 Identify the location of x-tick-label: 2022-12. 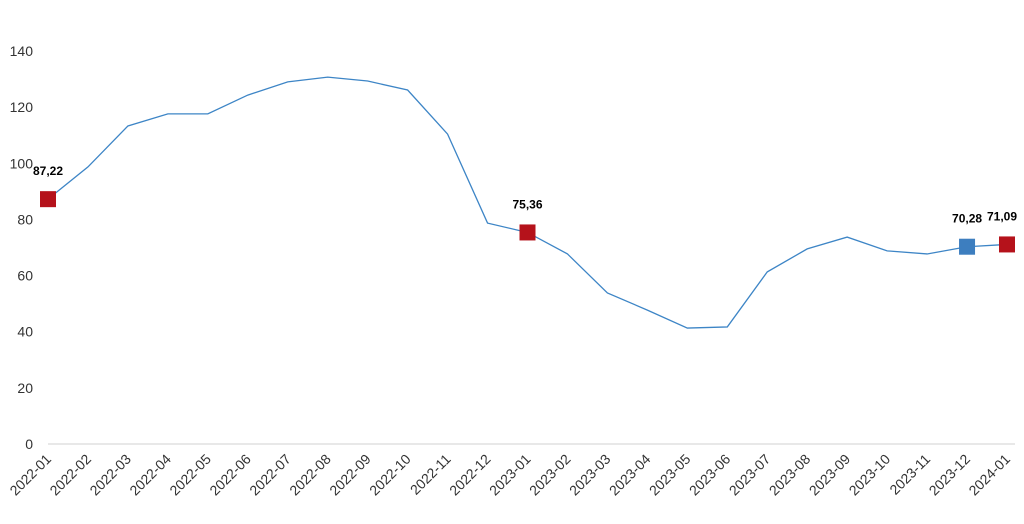
(470, 475).